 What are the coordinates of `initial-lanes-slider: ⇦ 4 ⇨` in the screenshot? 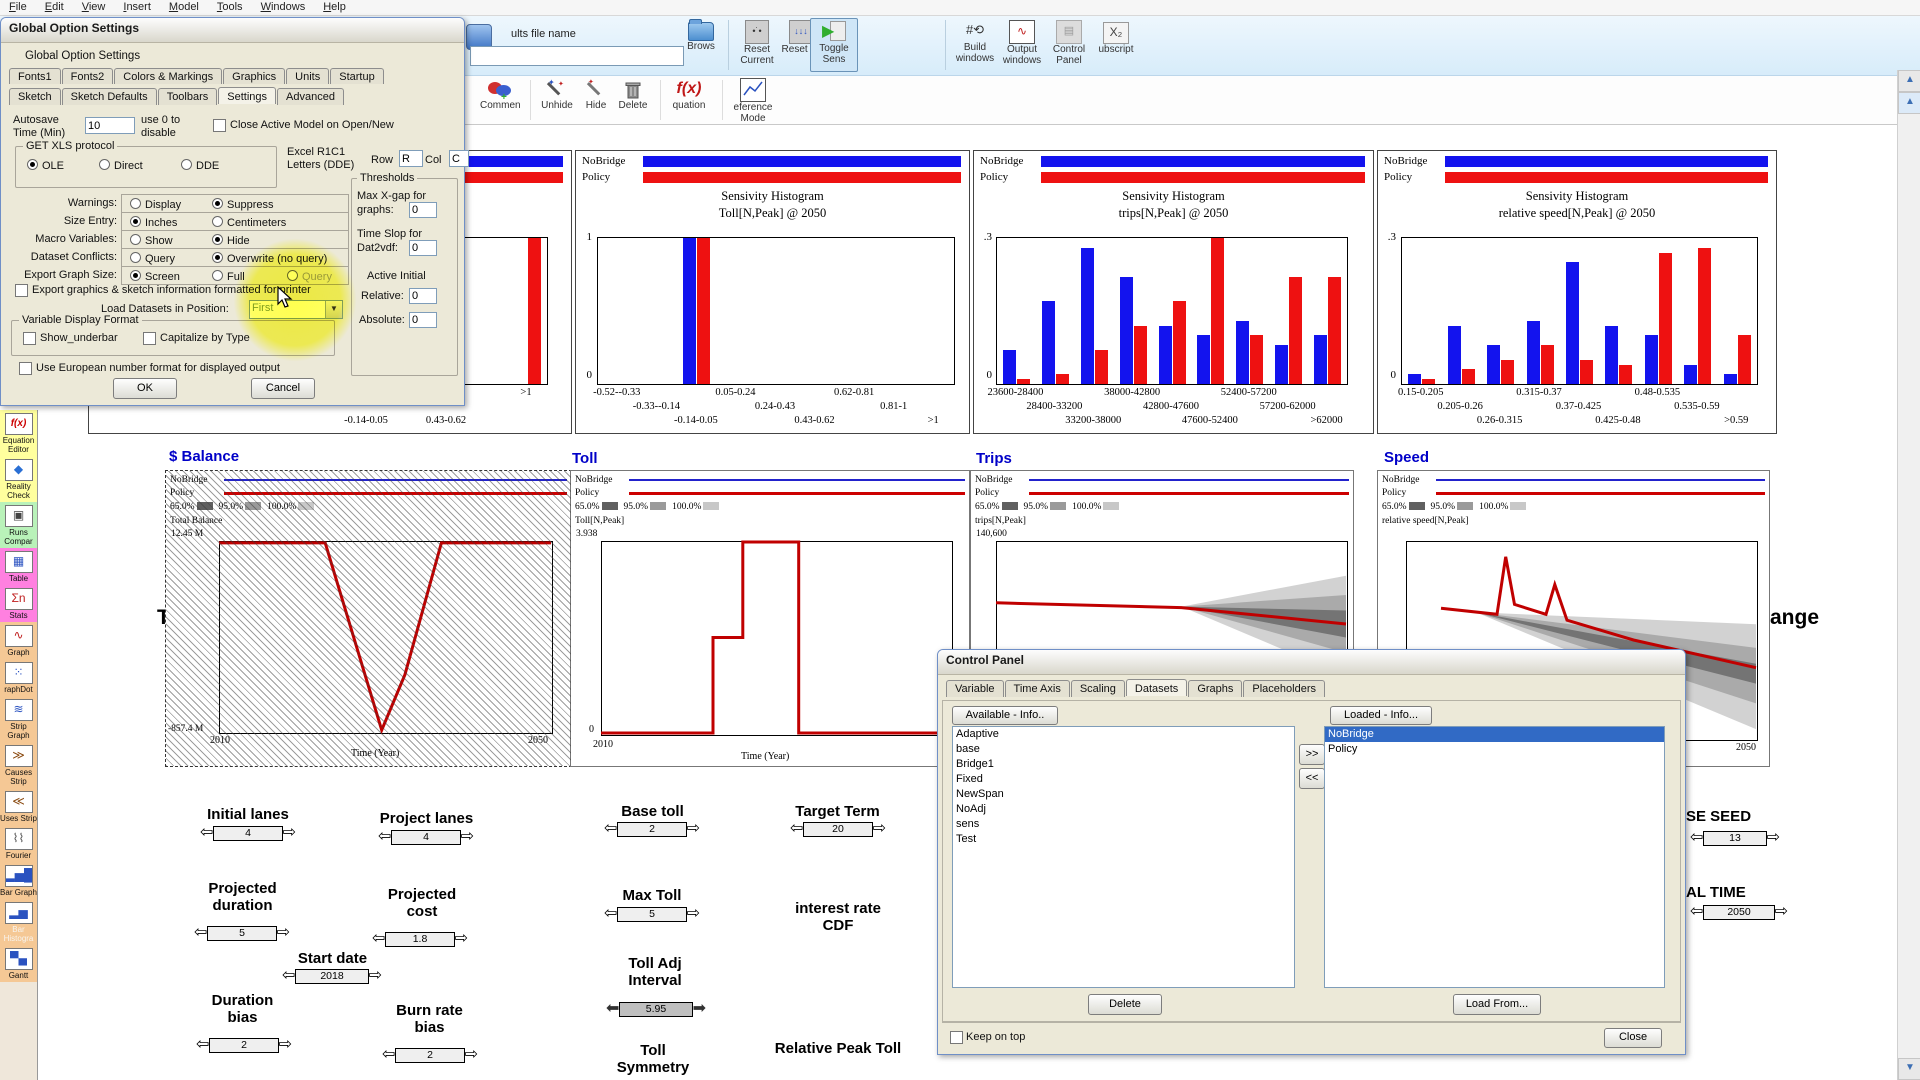 It's located at (248, 832).